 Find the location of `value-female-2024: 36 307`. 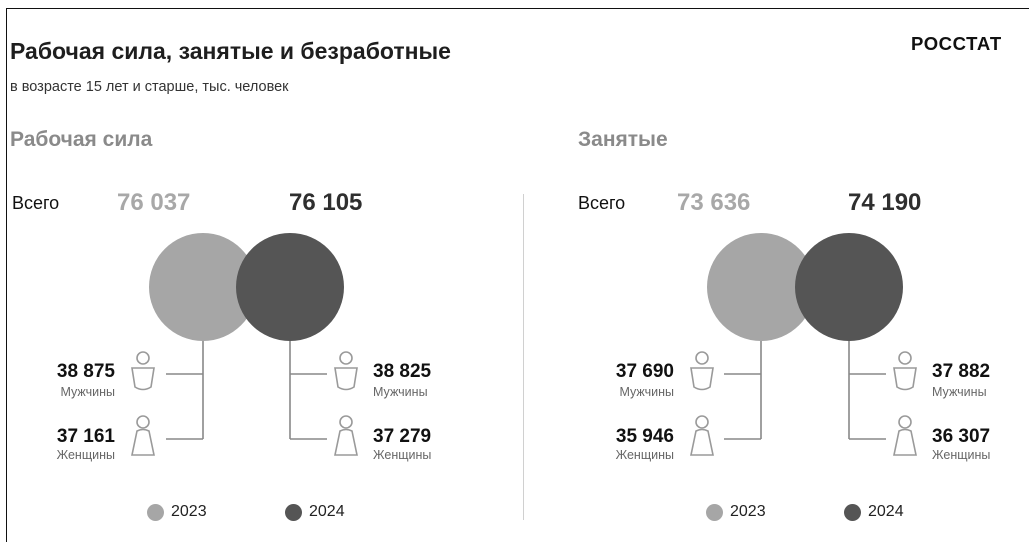

value-female-2024: 36 307 is located at coordinates (961, 436).